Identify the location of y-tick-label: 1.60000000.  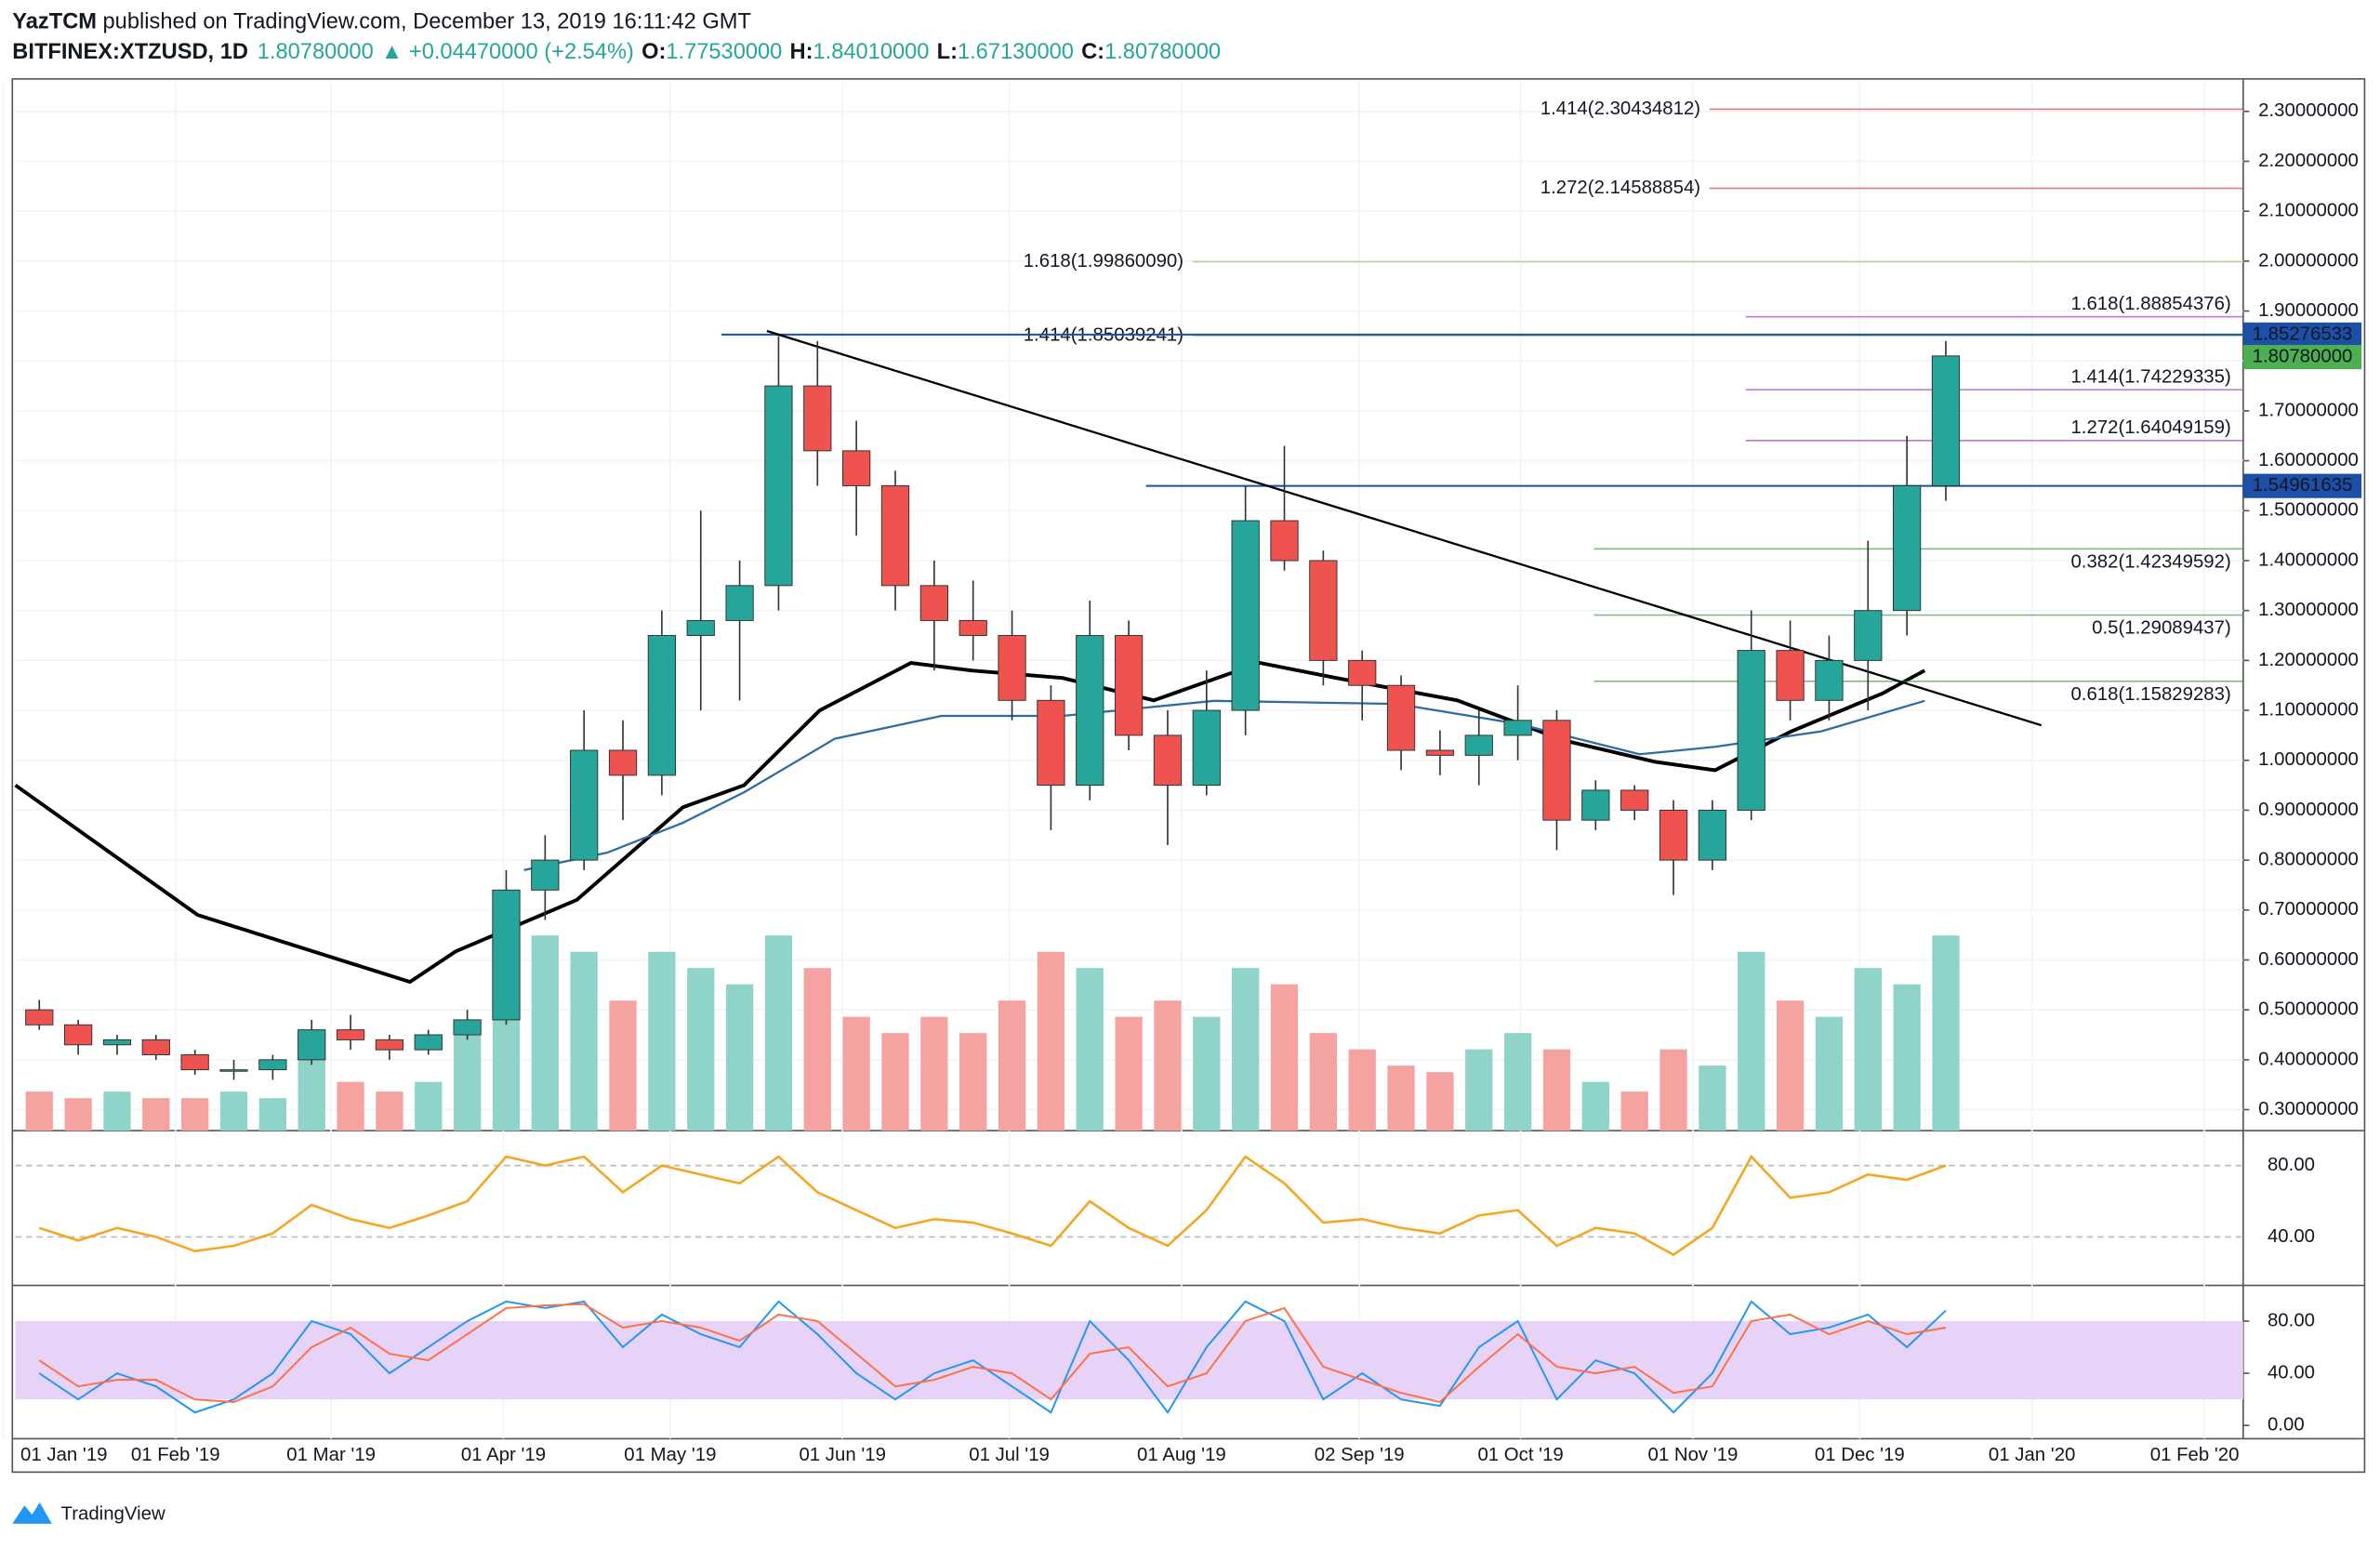
(2308, 460).